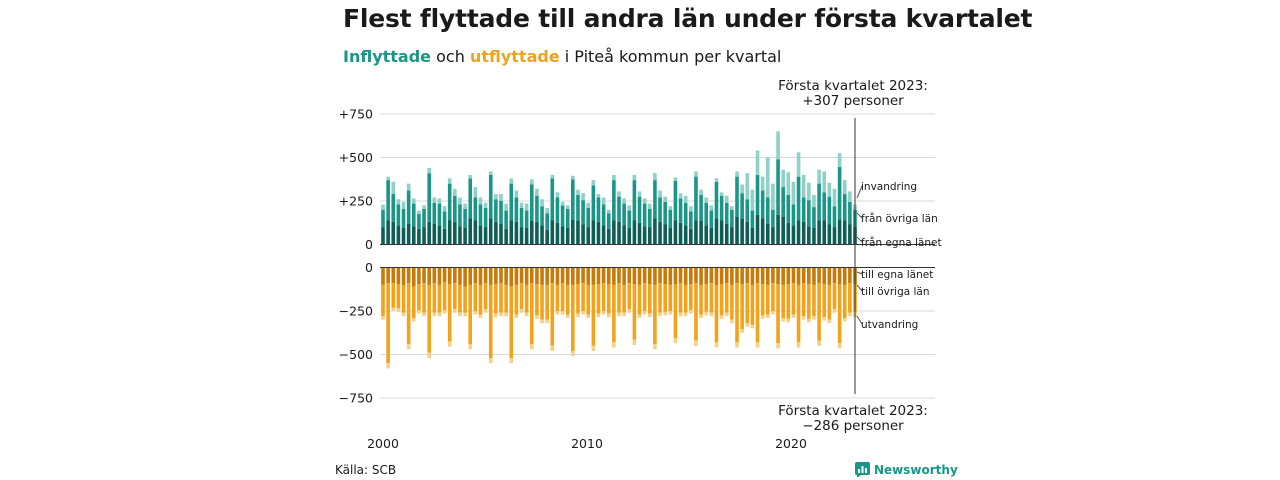 This screenshot has width=1280, height=480. I want to click on series-leader-line, so click(859, 215).